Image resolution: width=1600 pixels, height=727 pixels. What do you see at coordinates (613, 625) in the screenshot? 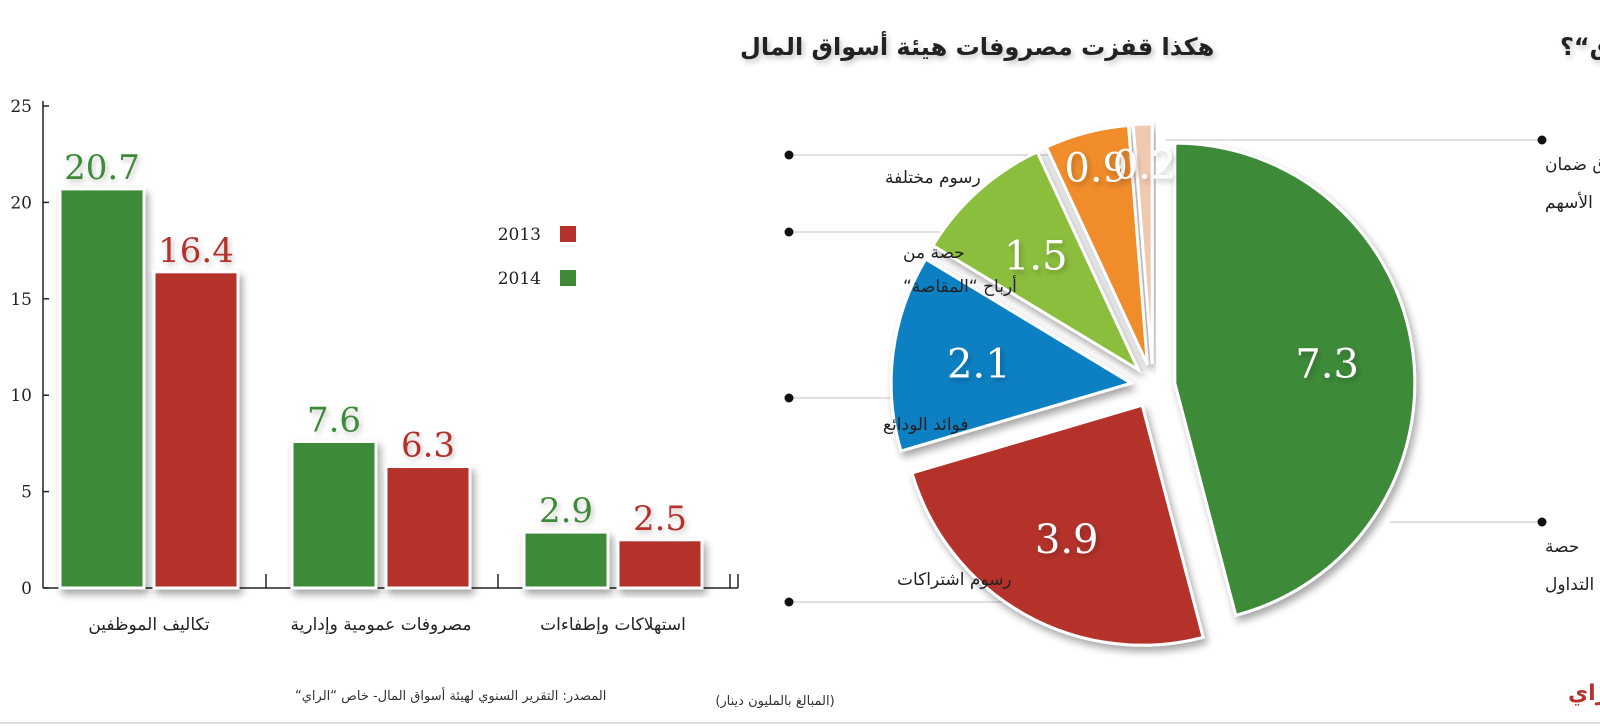
I see `category-label: استهلاكات وإطفاءات` at bounding box center [613, 625].